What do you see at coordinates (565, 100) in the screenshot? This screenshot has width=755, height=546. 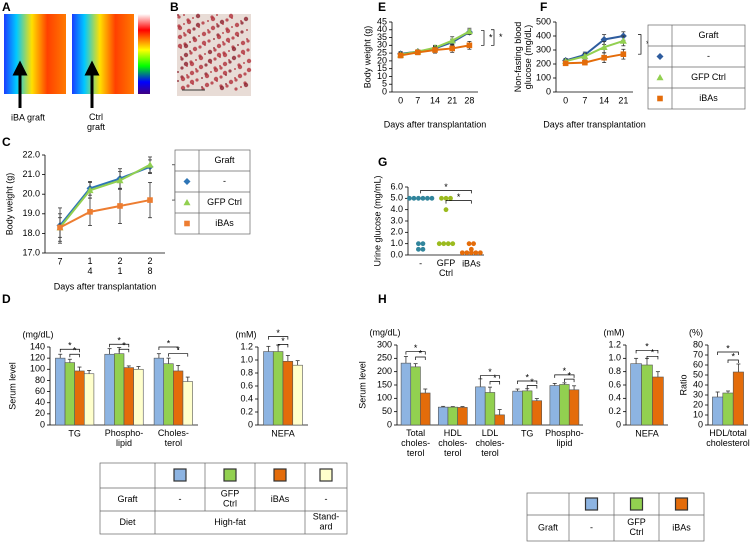 I see `x-tick-label: 0` at bounding box center [565, 100].